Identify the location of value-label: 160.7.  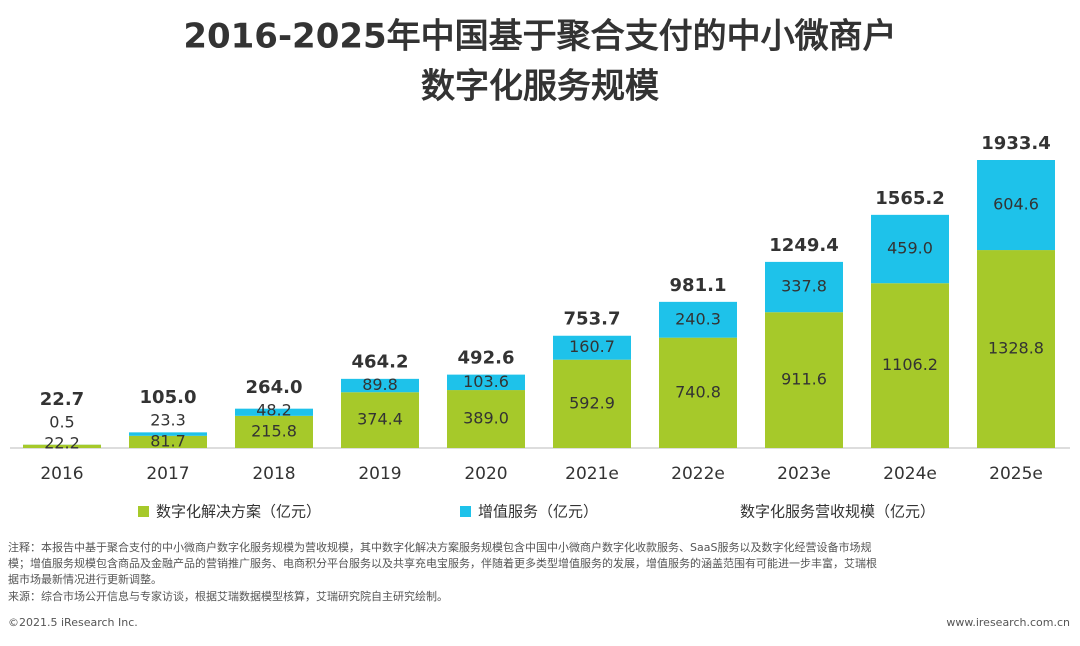
(592, 346).